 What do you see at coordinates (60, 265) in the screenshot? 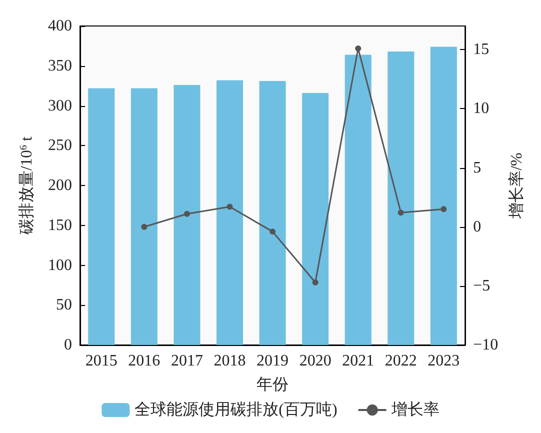
I see `y-tick-label: 100` at bounding box center [60, 265].